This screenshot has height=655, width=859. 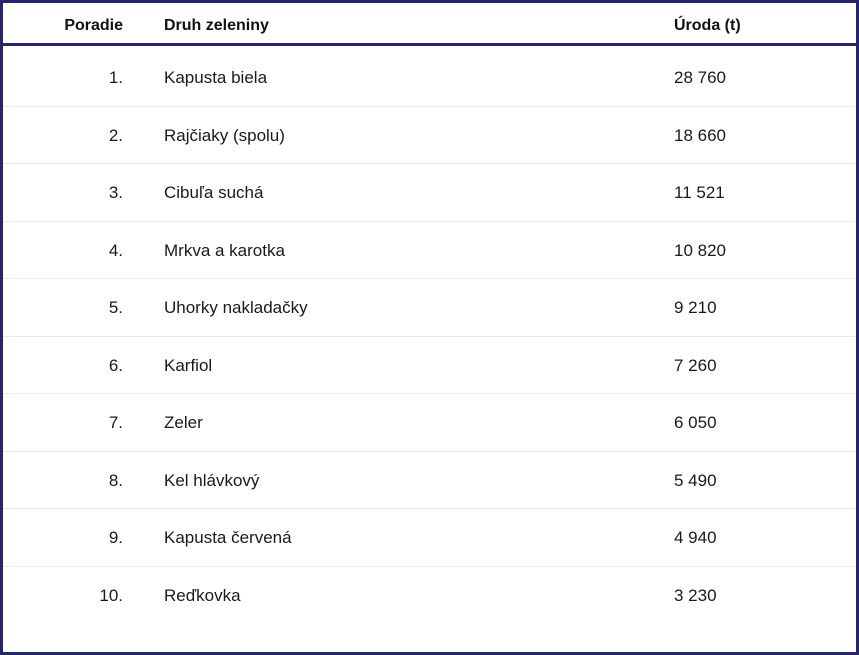 What do you see at coordinates (228, 537) in the screenshot?
I see `vegetable-cell: Kapusta červená` at bounding box center [228, 537].